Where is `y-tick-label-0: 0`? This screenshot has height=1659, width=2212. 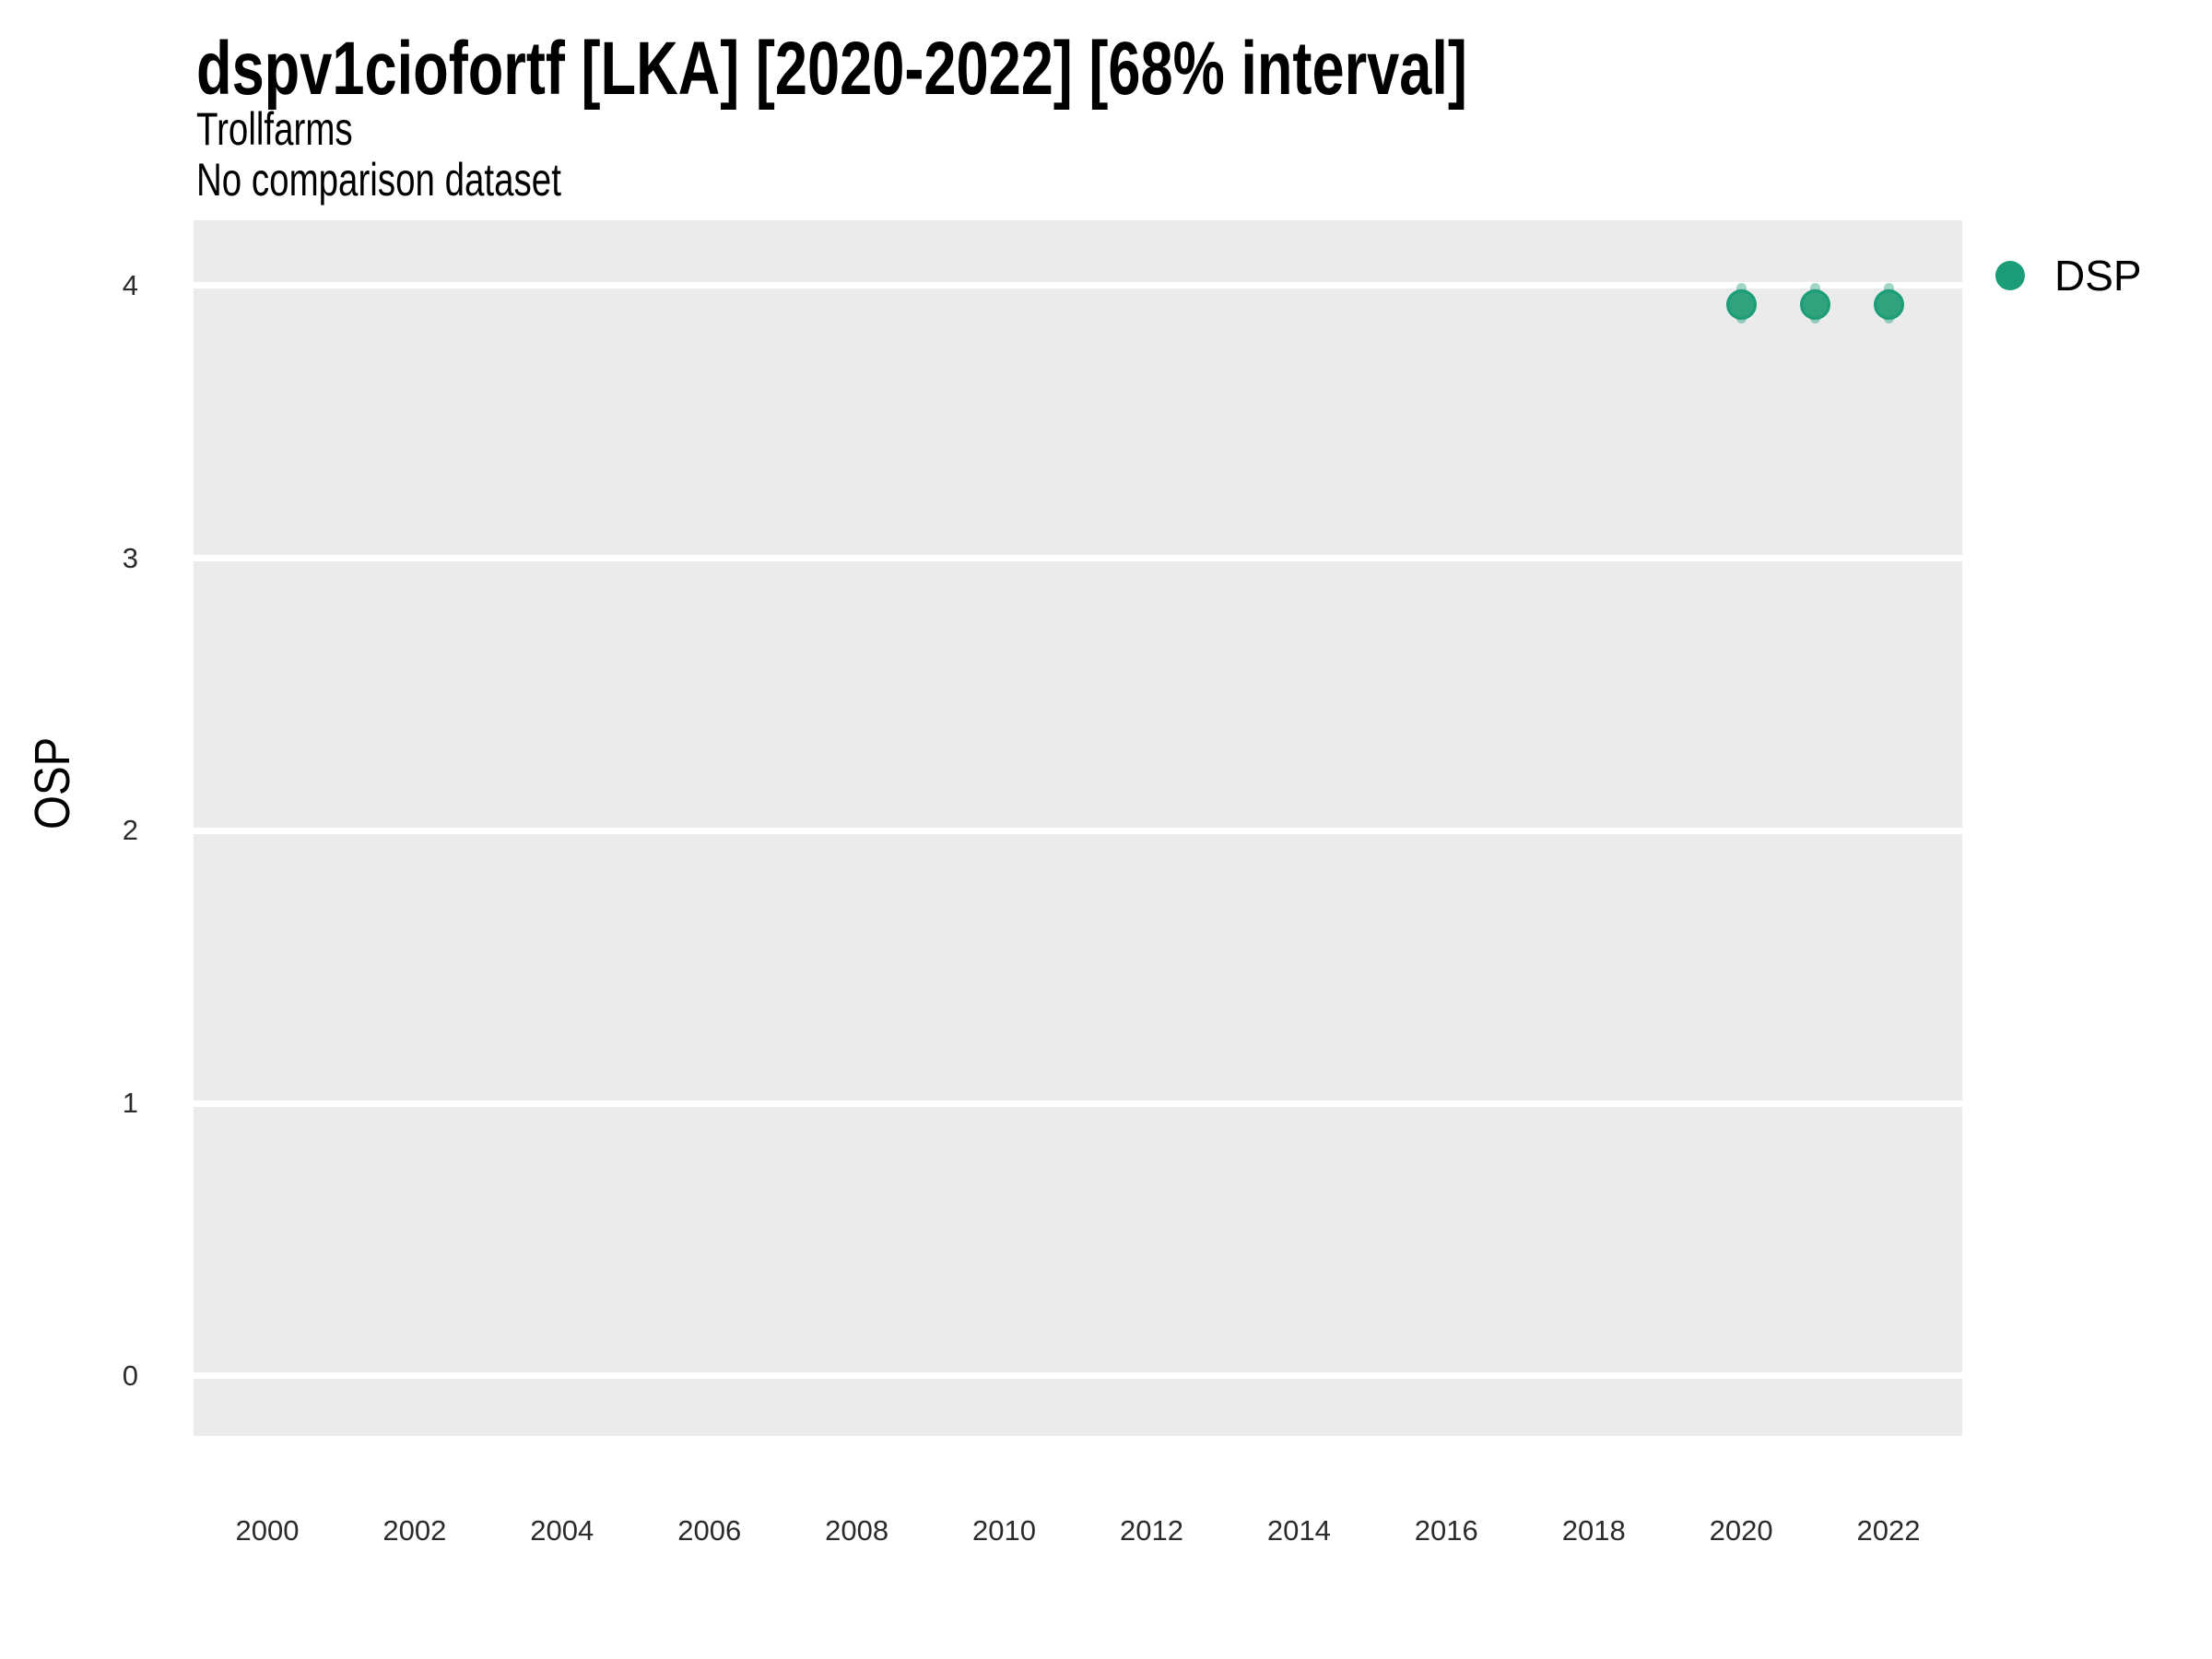
y-tick-label-0: 0 is located at coordinates (130, 1375).